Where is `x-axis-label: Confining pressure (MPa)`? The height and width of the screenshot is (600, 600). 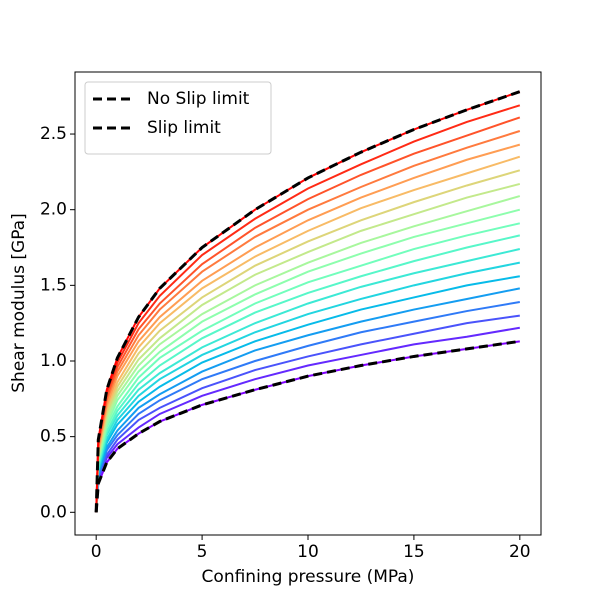
x-axis-label: Confining pressure (MPa) is located at coordinates (308, 577).